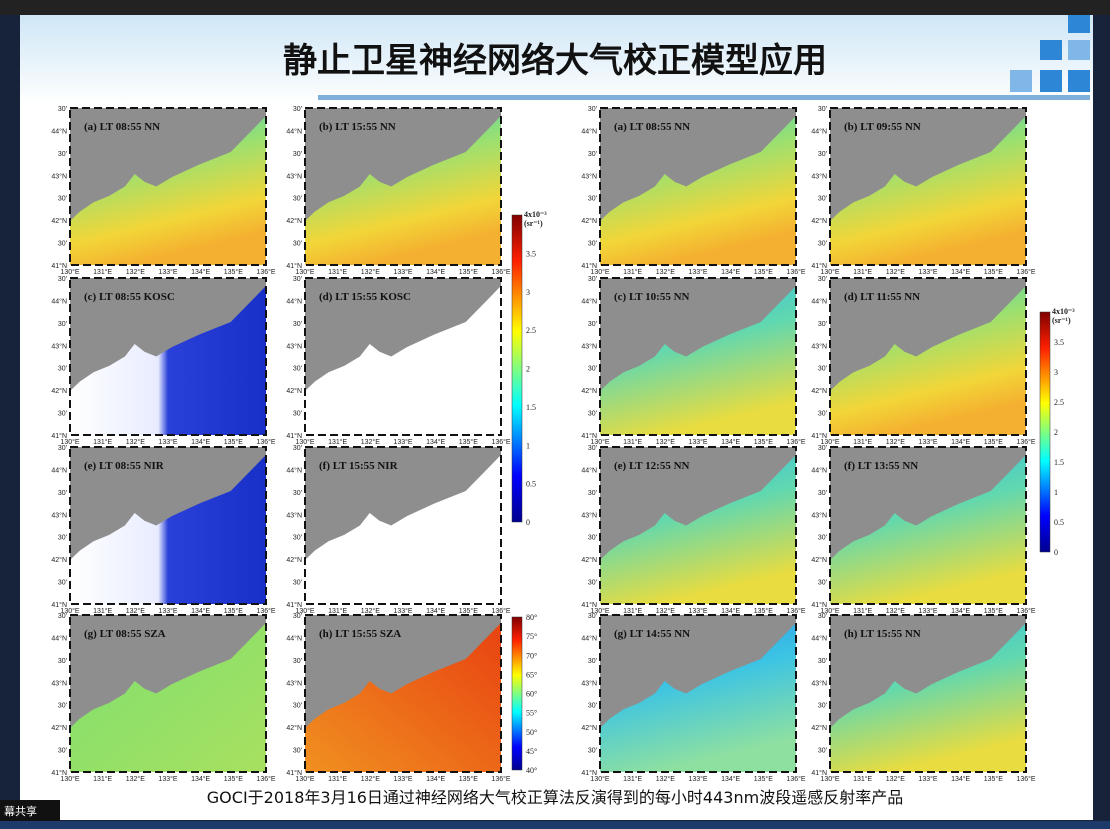 The height and width of the screenshot is (829, 1110). What do you see at coordinates (20, 811) in the screenshot?
I see `share-label: 幕共享` at bounding box center [20, 811].